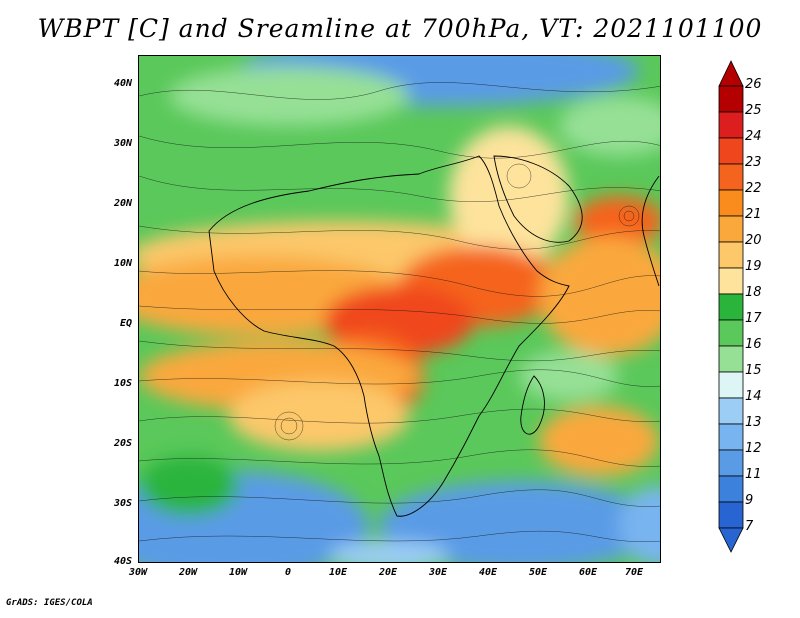 The image size is (800, 618). Describe the element at coordinates (634, 572) in the screenshot. I see `lon-label: 70E` at that location.